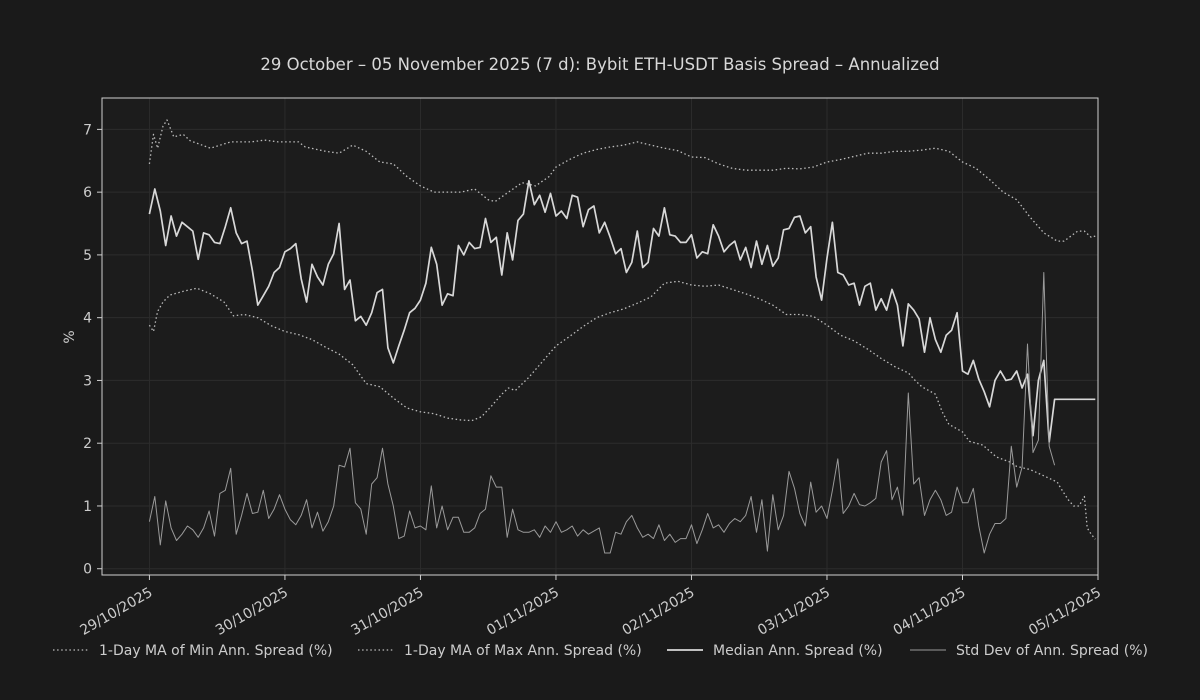  Describe the element at coordinates (87, 319) in the screenshot. I see `y-tick-label: 4` at that location.